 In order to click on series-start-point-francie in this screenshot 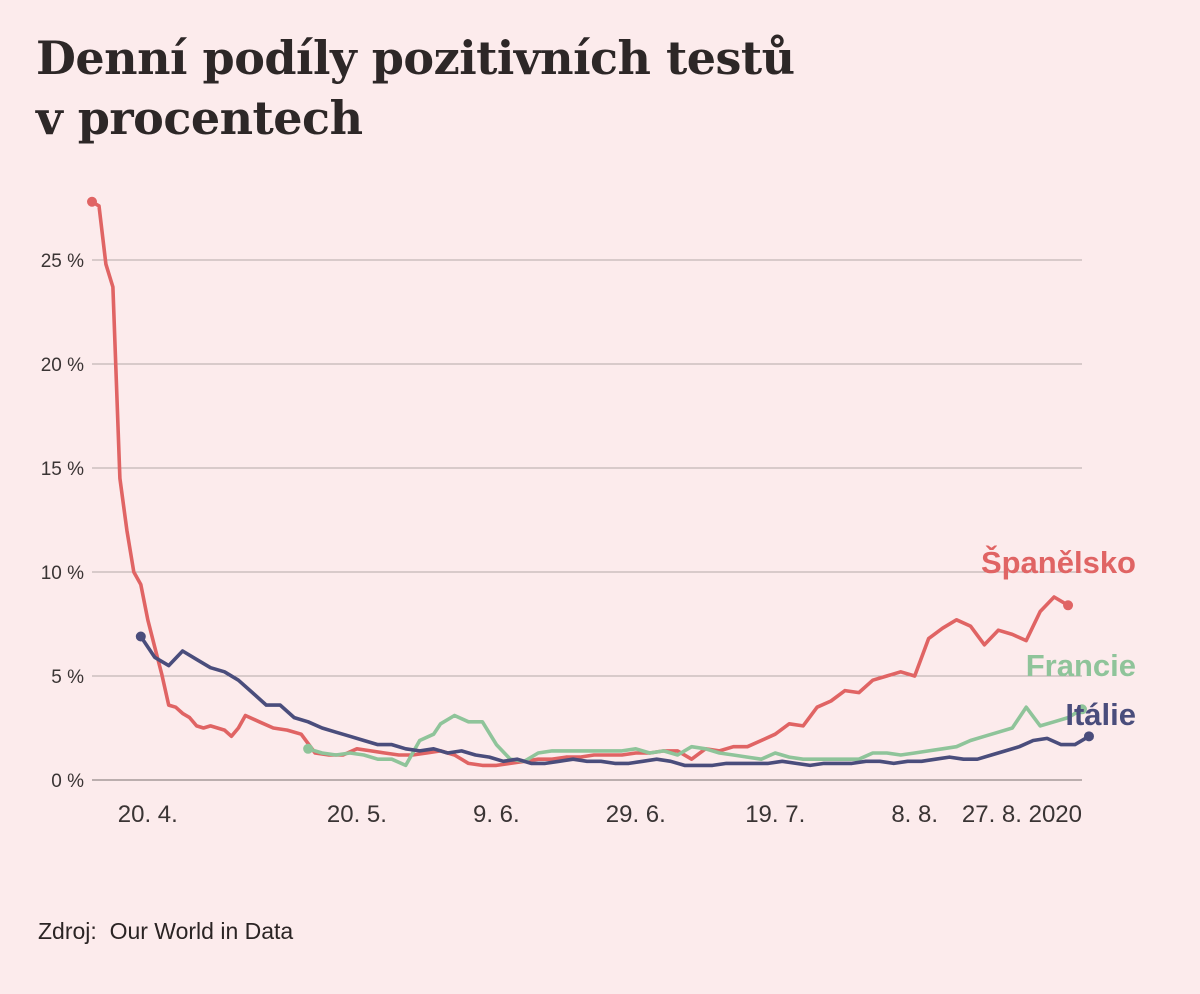, I will do `click(308, 748)`.